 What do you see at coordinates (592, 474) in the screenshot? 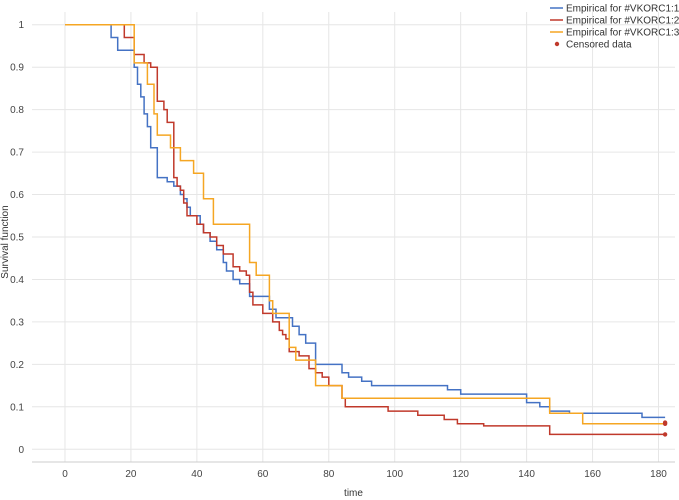
I see `x-tick-label: 160` at bounding box center [592, 474].